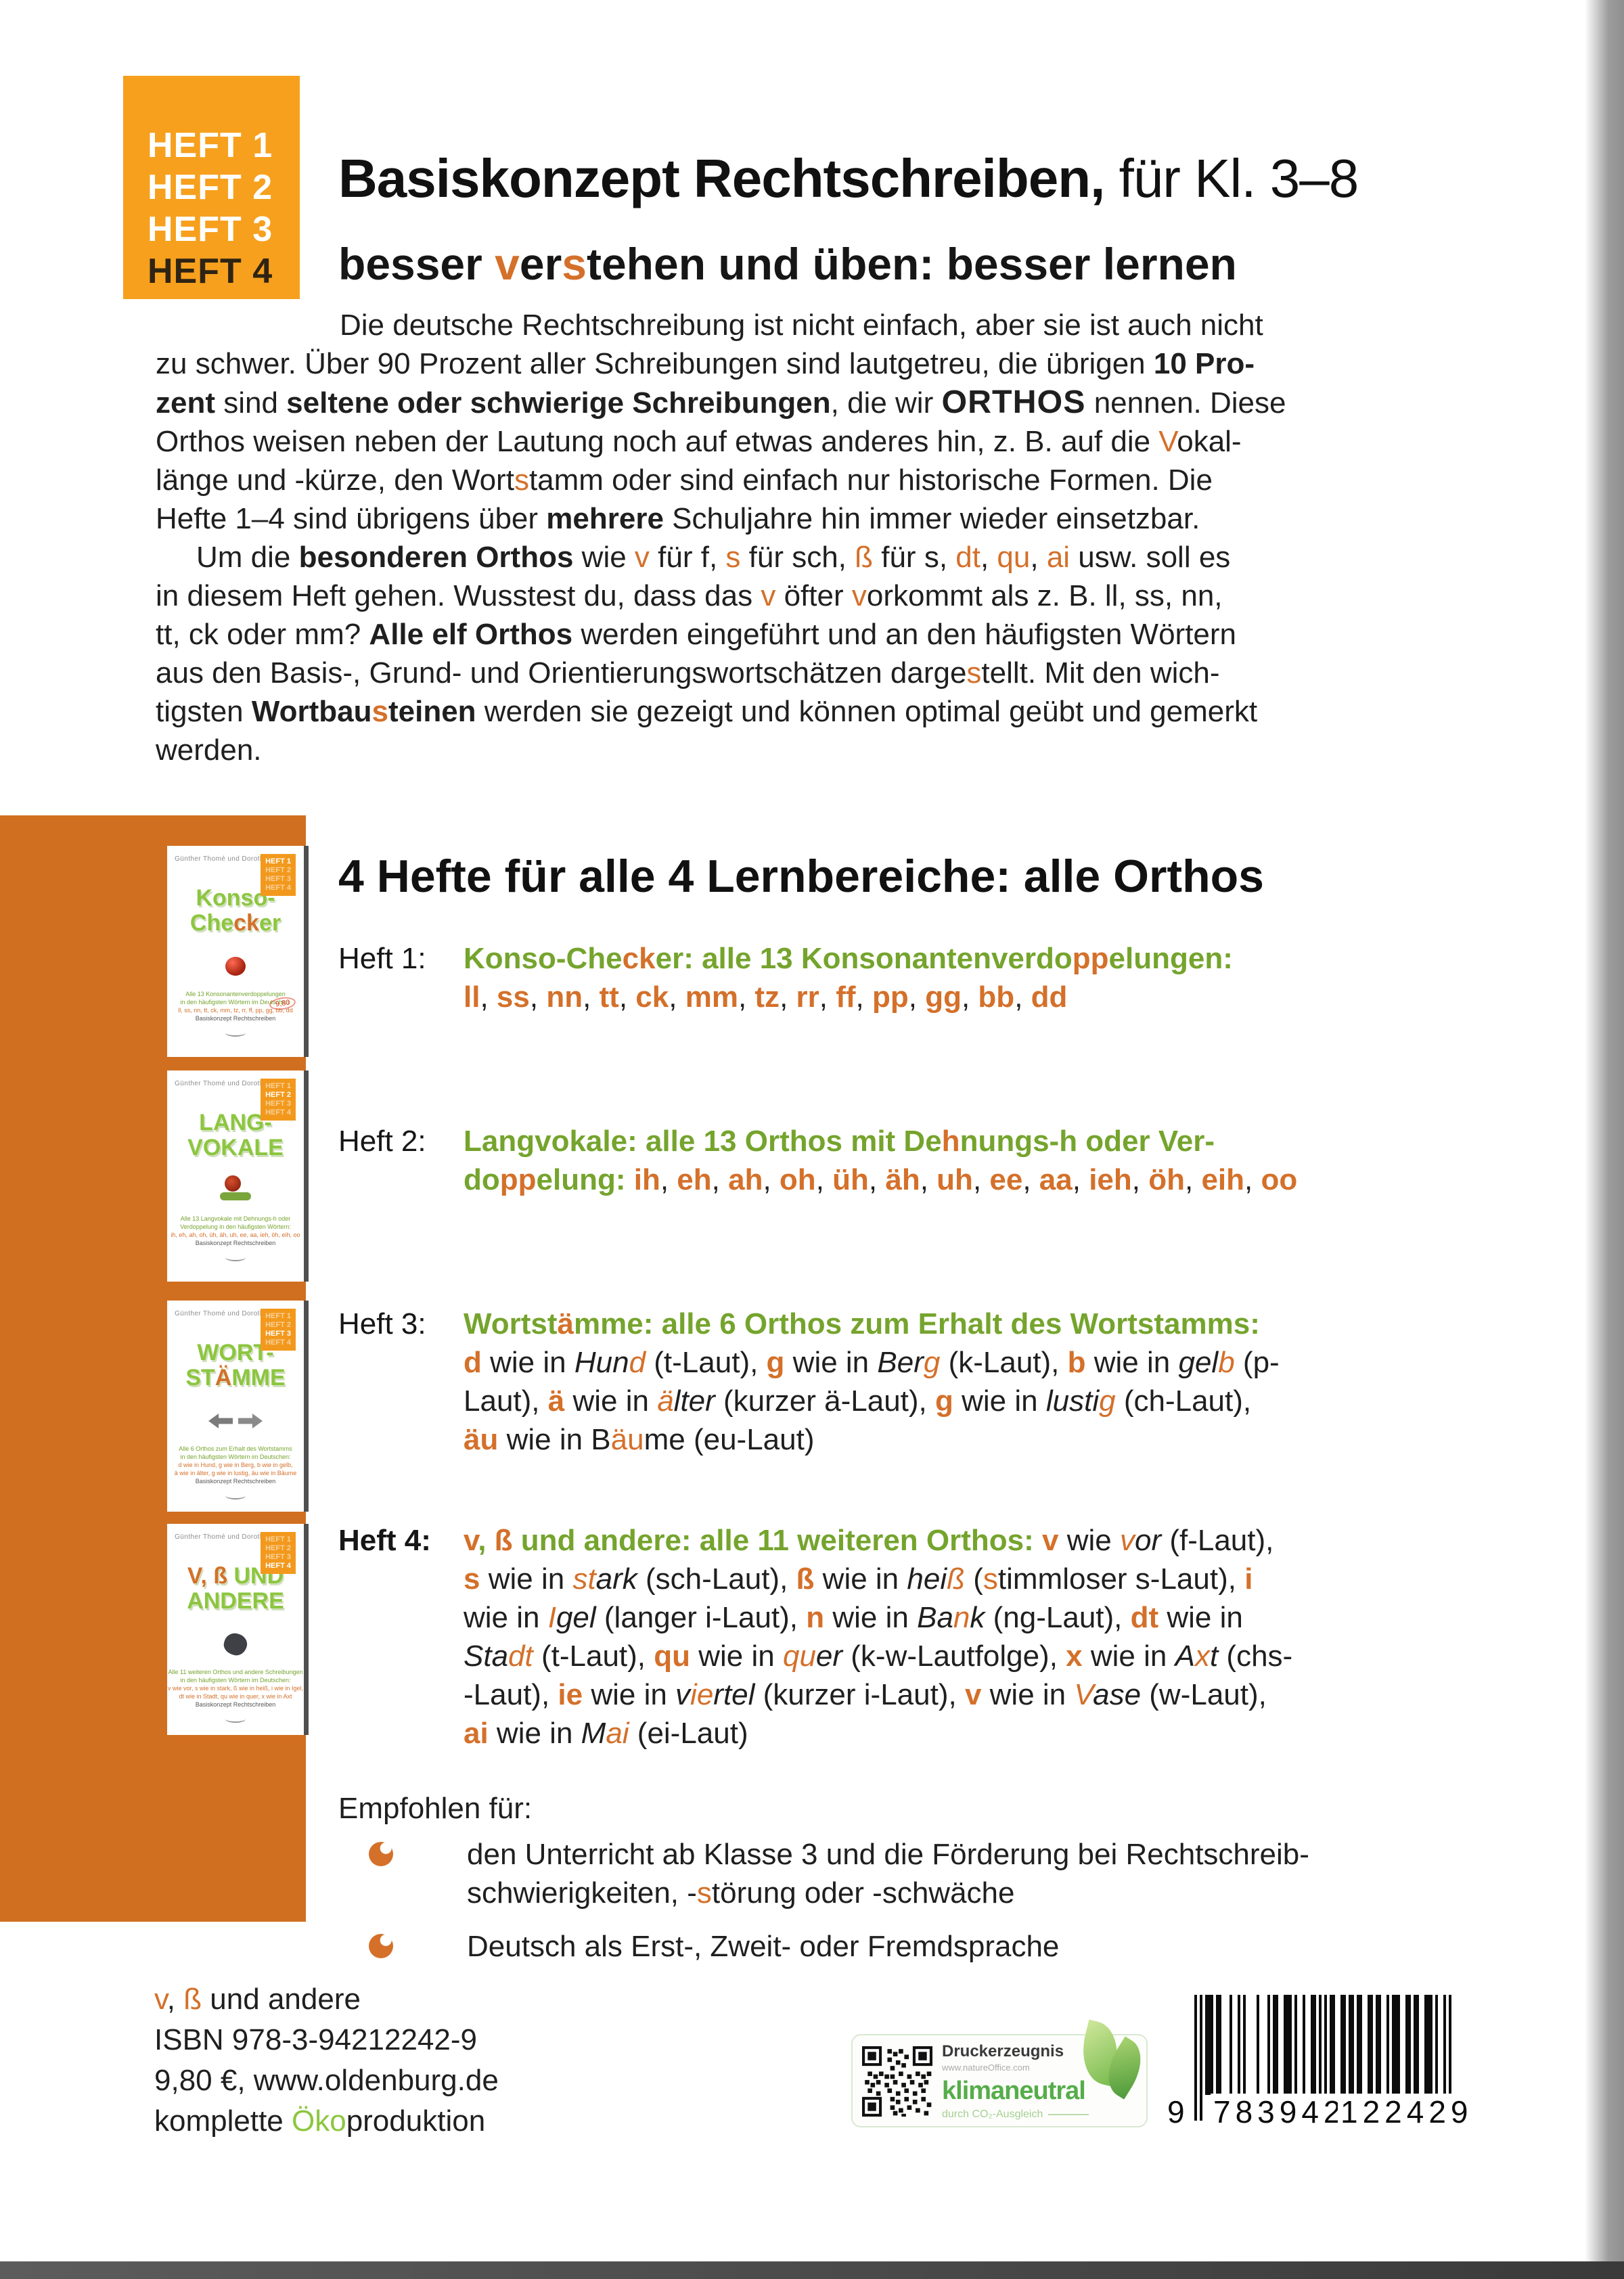  I want to click on snail-icon, so click(235, 1190).